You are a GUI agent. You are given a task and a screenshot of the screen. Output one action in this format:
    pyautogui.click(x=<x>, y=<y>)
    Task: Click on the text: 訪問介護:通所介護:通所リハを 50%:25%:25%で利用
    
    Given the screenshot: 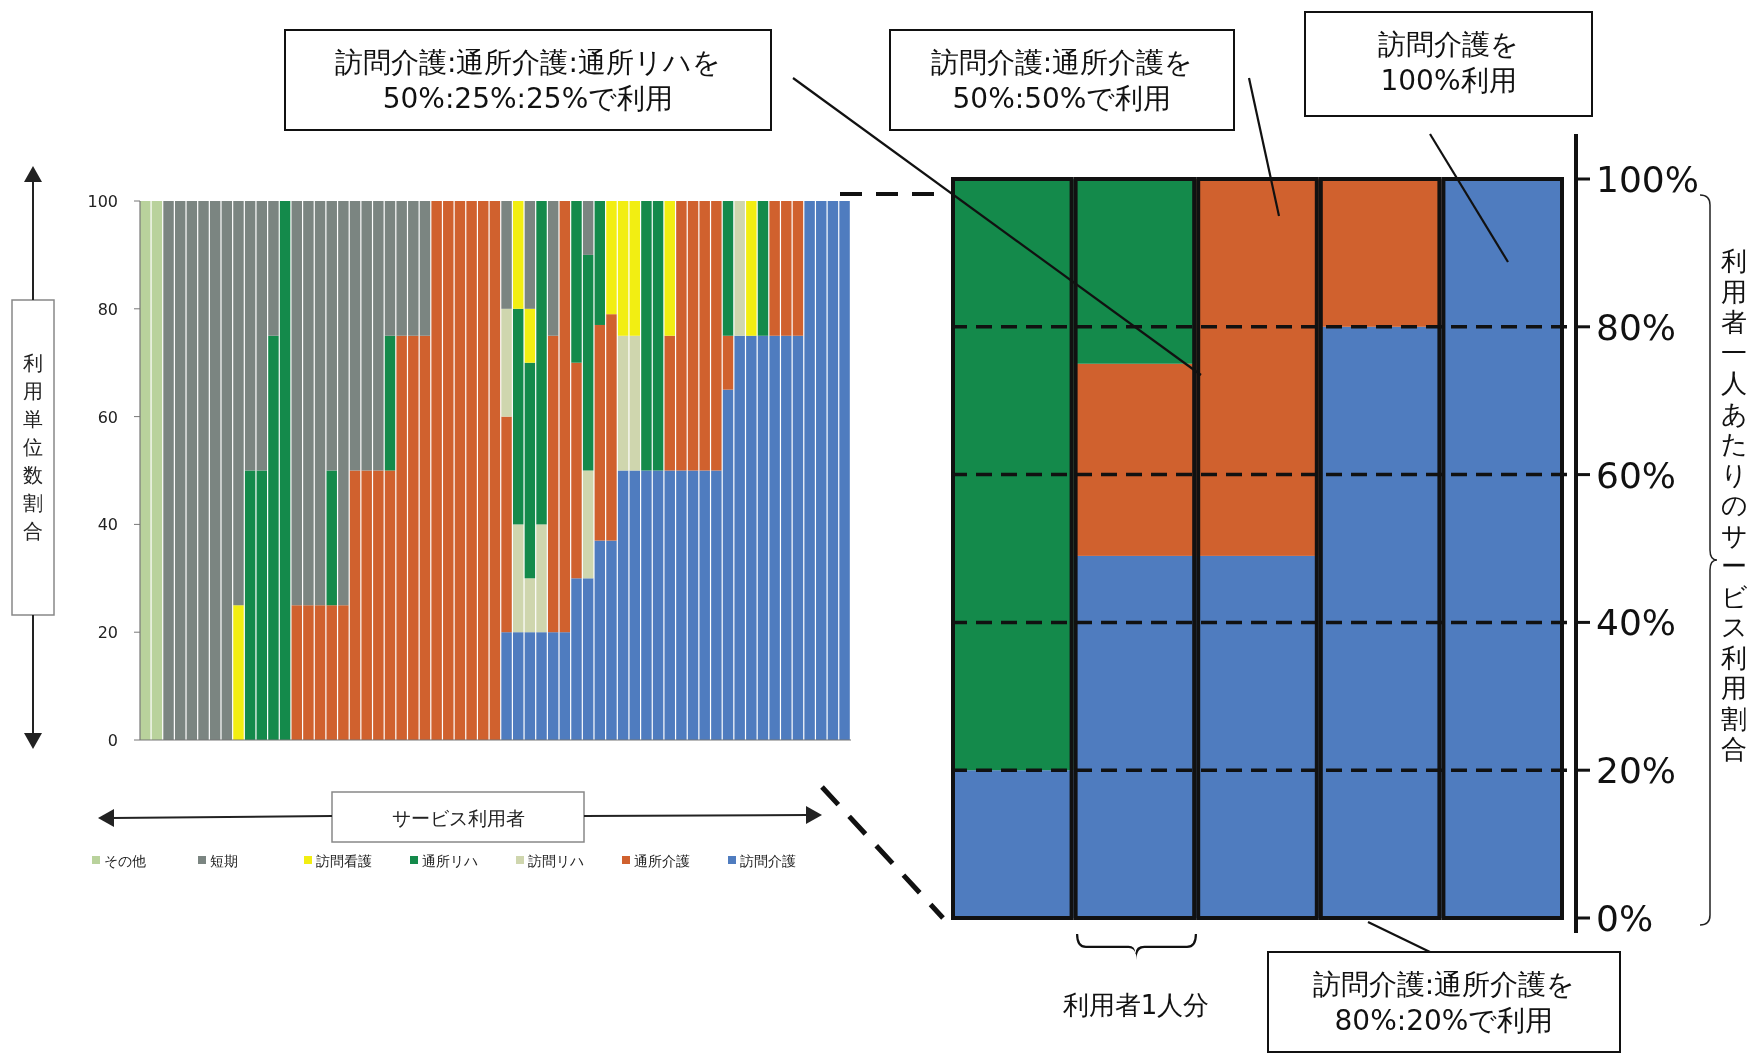 What is the action you would take?
    pyautogui.click(x=528, y=80)
    